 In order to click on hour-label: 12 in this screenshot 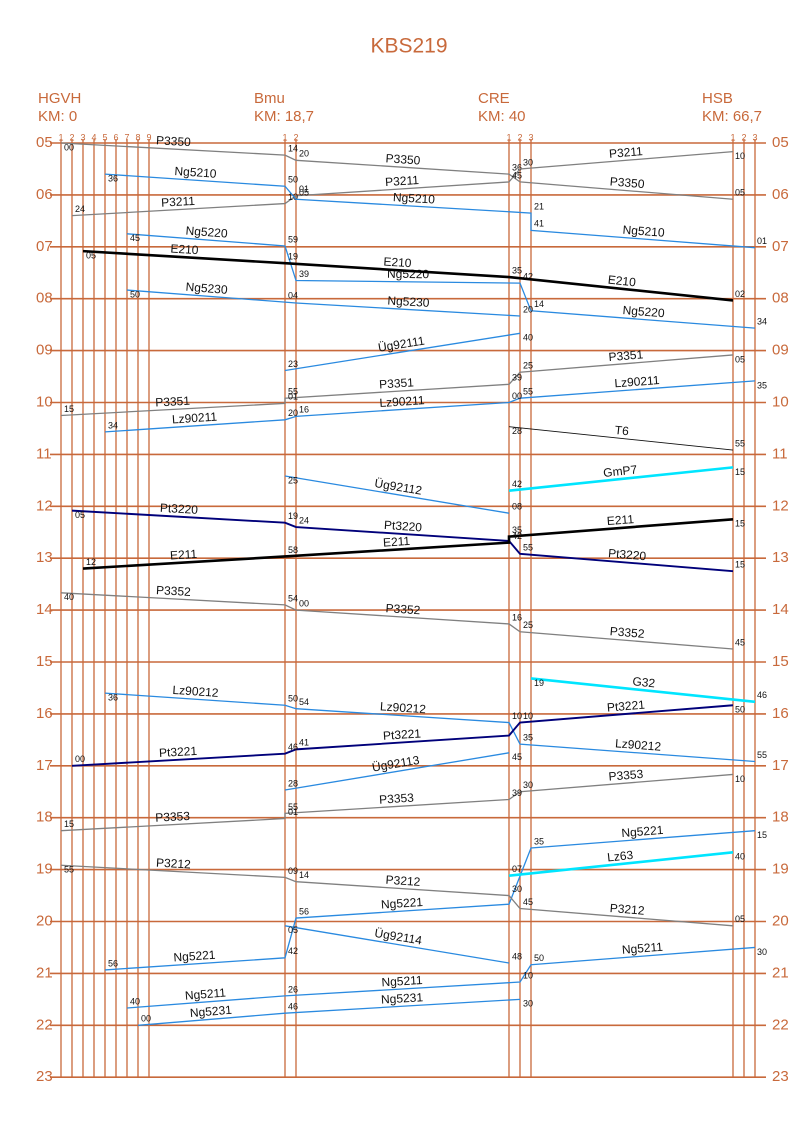, I will do `click(780, 505)`.